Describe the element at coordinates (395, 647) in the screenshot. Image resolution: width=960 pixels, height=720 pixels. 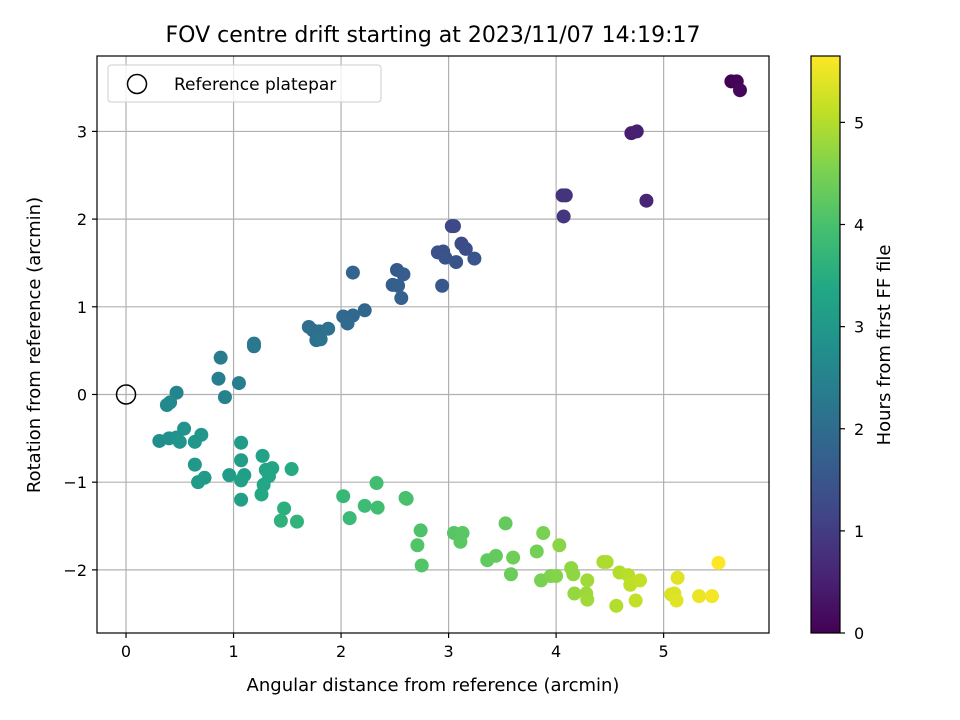
I see `x-axis-ticks: 0 1 2 3 4 5` at that location.